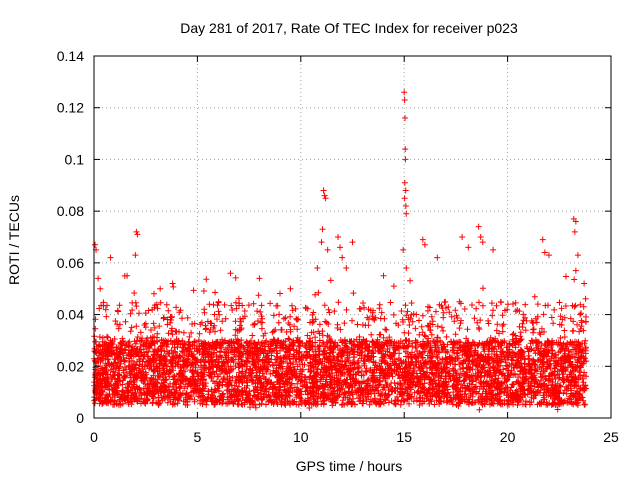  I want to click on y-tick-label: 0.12, so click(70, 108).